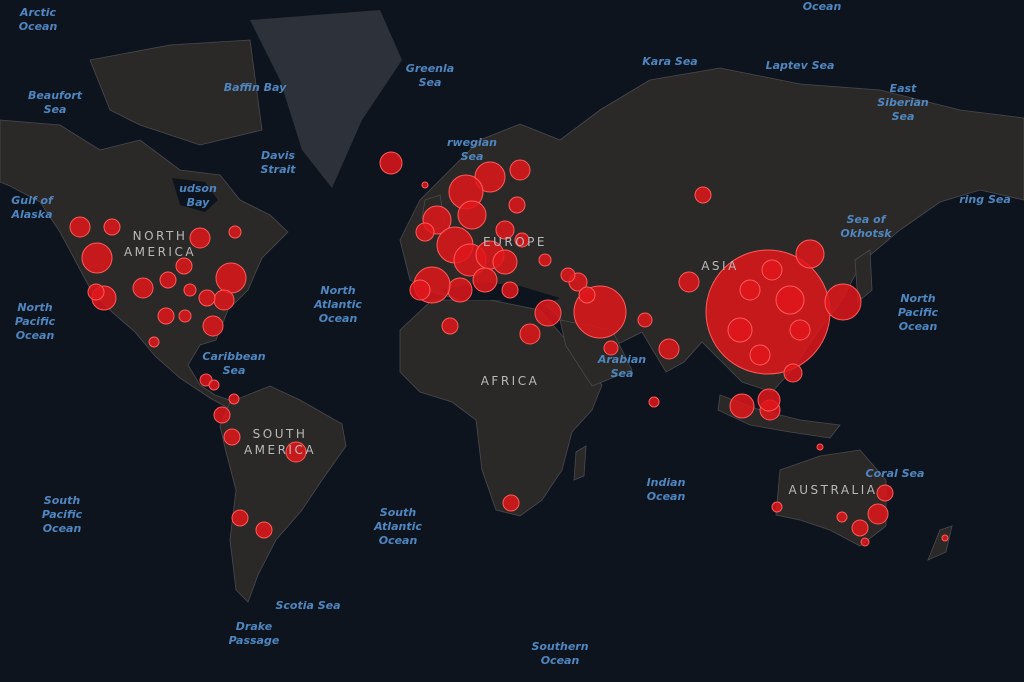 The image size is (1024, 682). Describe the element at coordinates (430, 75) in the screenshot. I see `water-body-label: Greenla Sea` at that location.